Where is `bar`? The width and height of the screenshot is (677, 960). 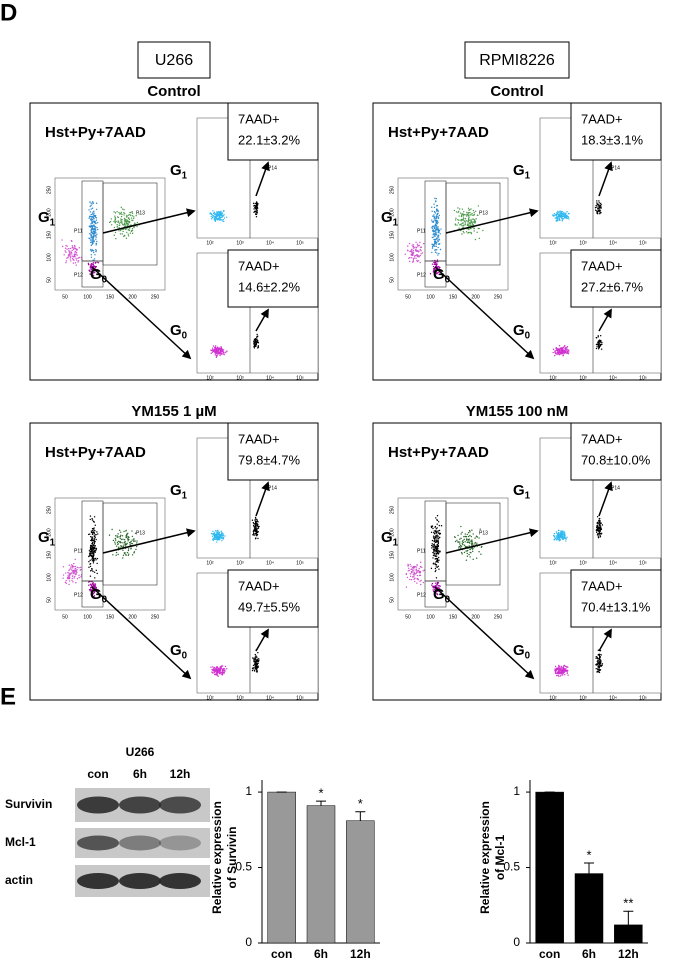
bar is located at coordinates (281, 867).